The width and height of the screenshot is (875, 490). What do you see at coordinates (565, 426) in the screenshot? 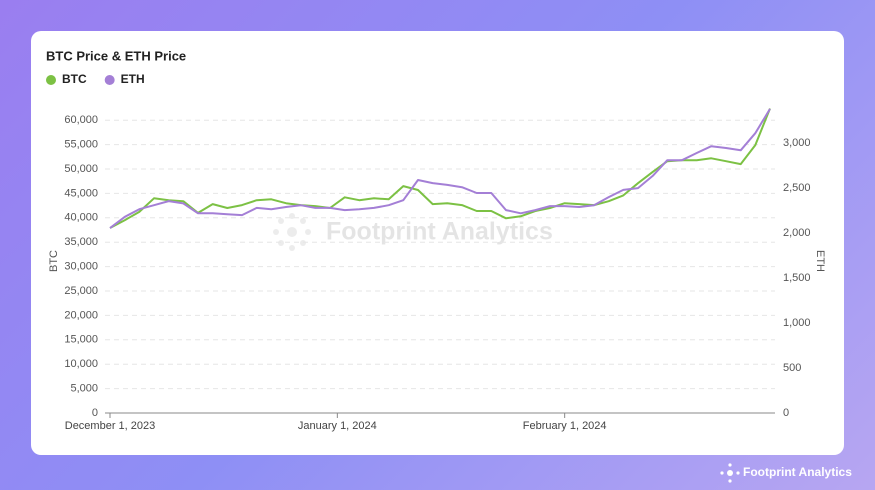
I see `x-tick-label: February 1, 2024` at bounding box center [565, 426].